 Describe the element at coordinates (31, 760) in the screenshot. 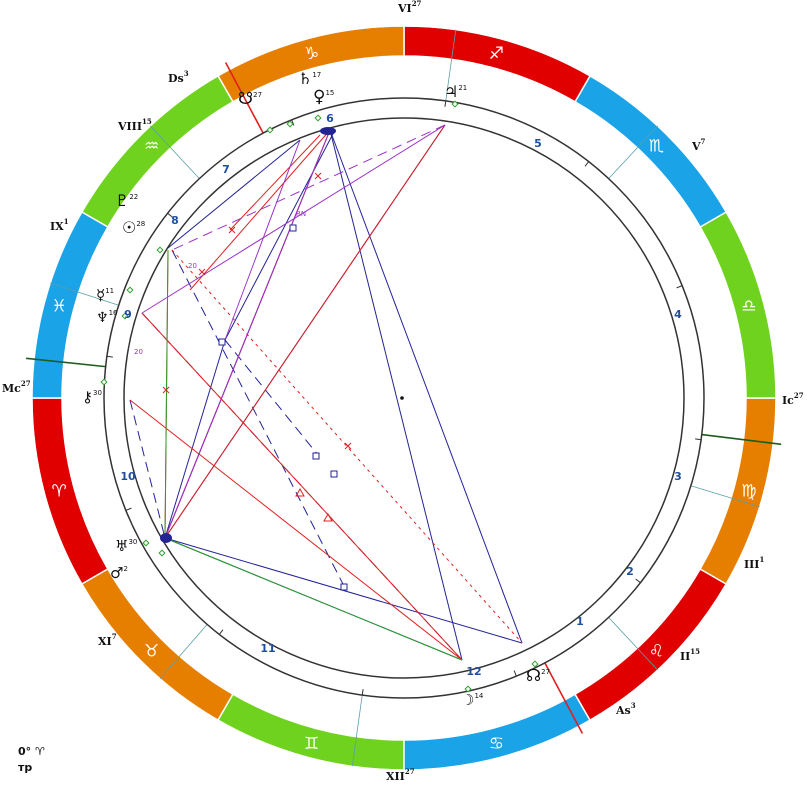

I see `chart-footer: 0° ♈ тр` at that location.